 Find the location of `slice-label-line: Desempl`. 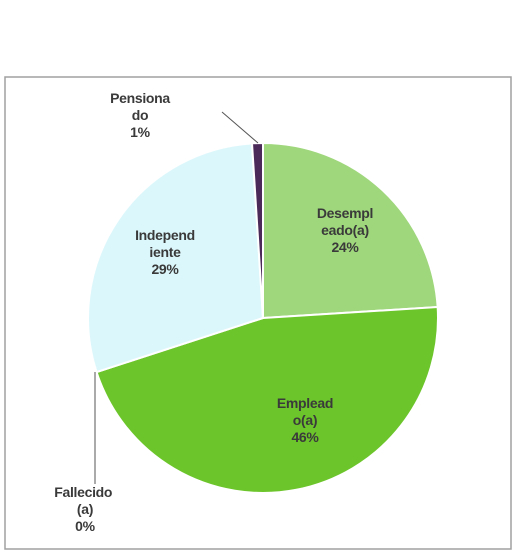

slice-label-line: Desempl is located at coordinates (345, 213).